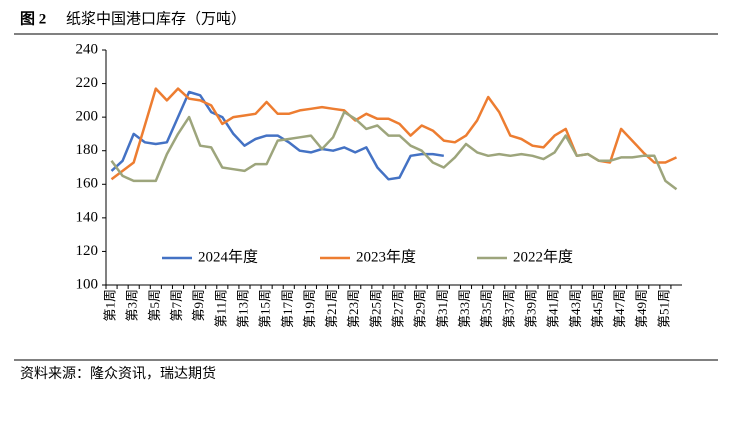 The width and height of the screenshot is (730, 422). What do you see at coordinates (198, 305) in the screenshot?
I see `x-tick-label: 第9周` at bounding box center [198, 305].